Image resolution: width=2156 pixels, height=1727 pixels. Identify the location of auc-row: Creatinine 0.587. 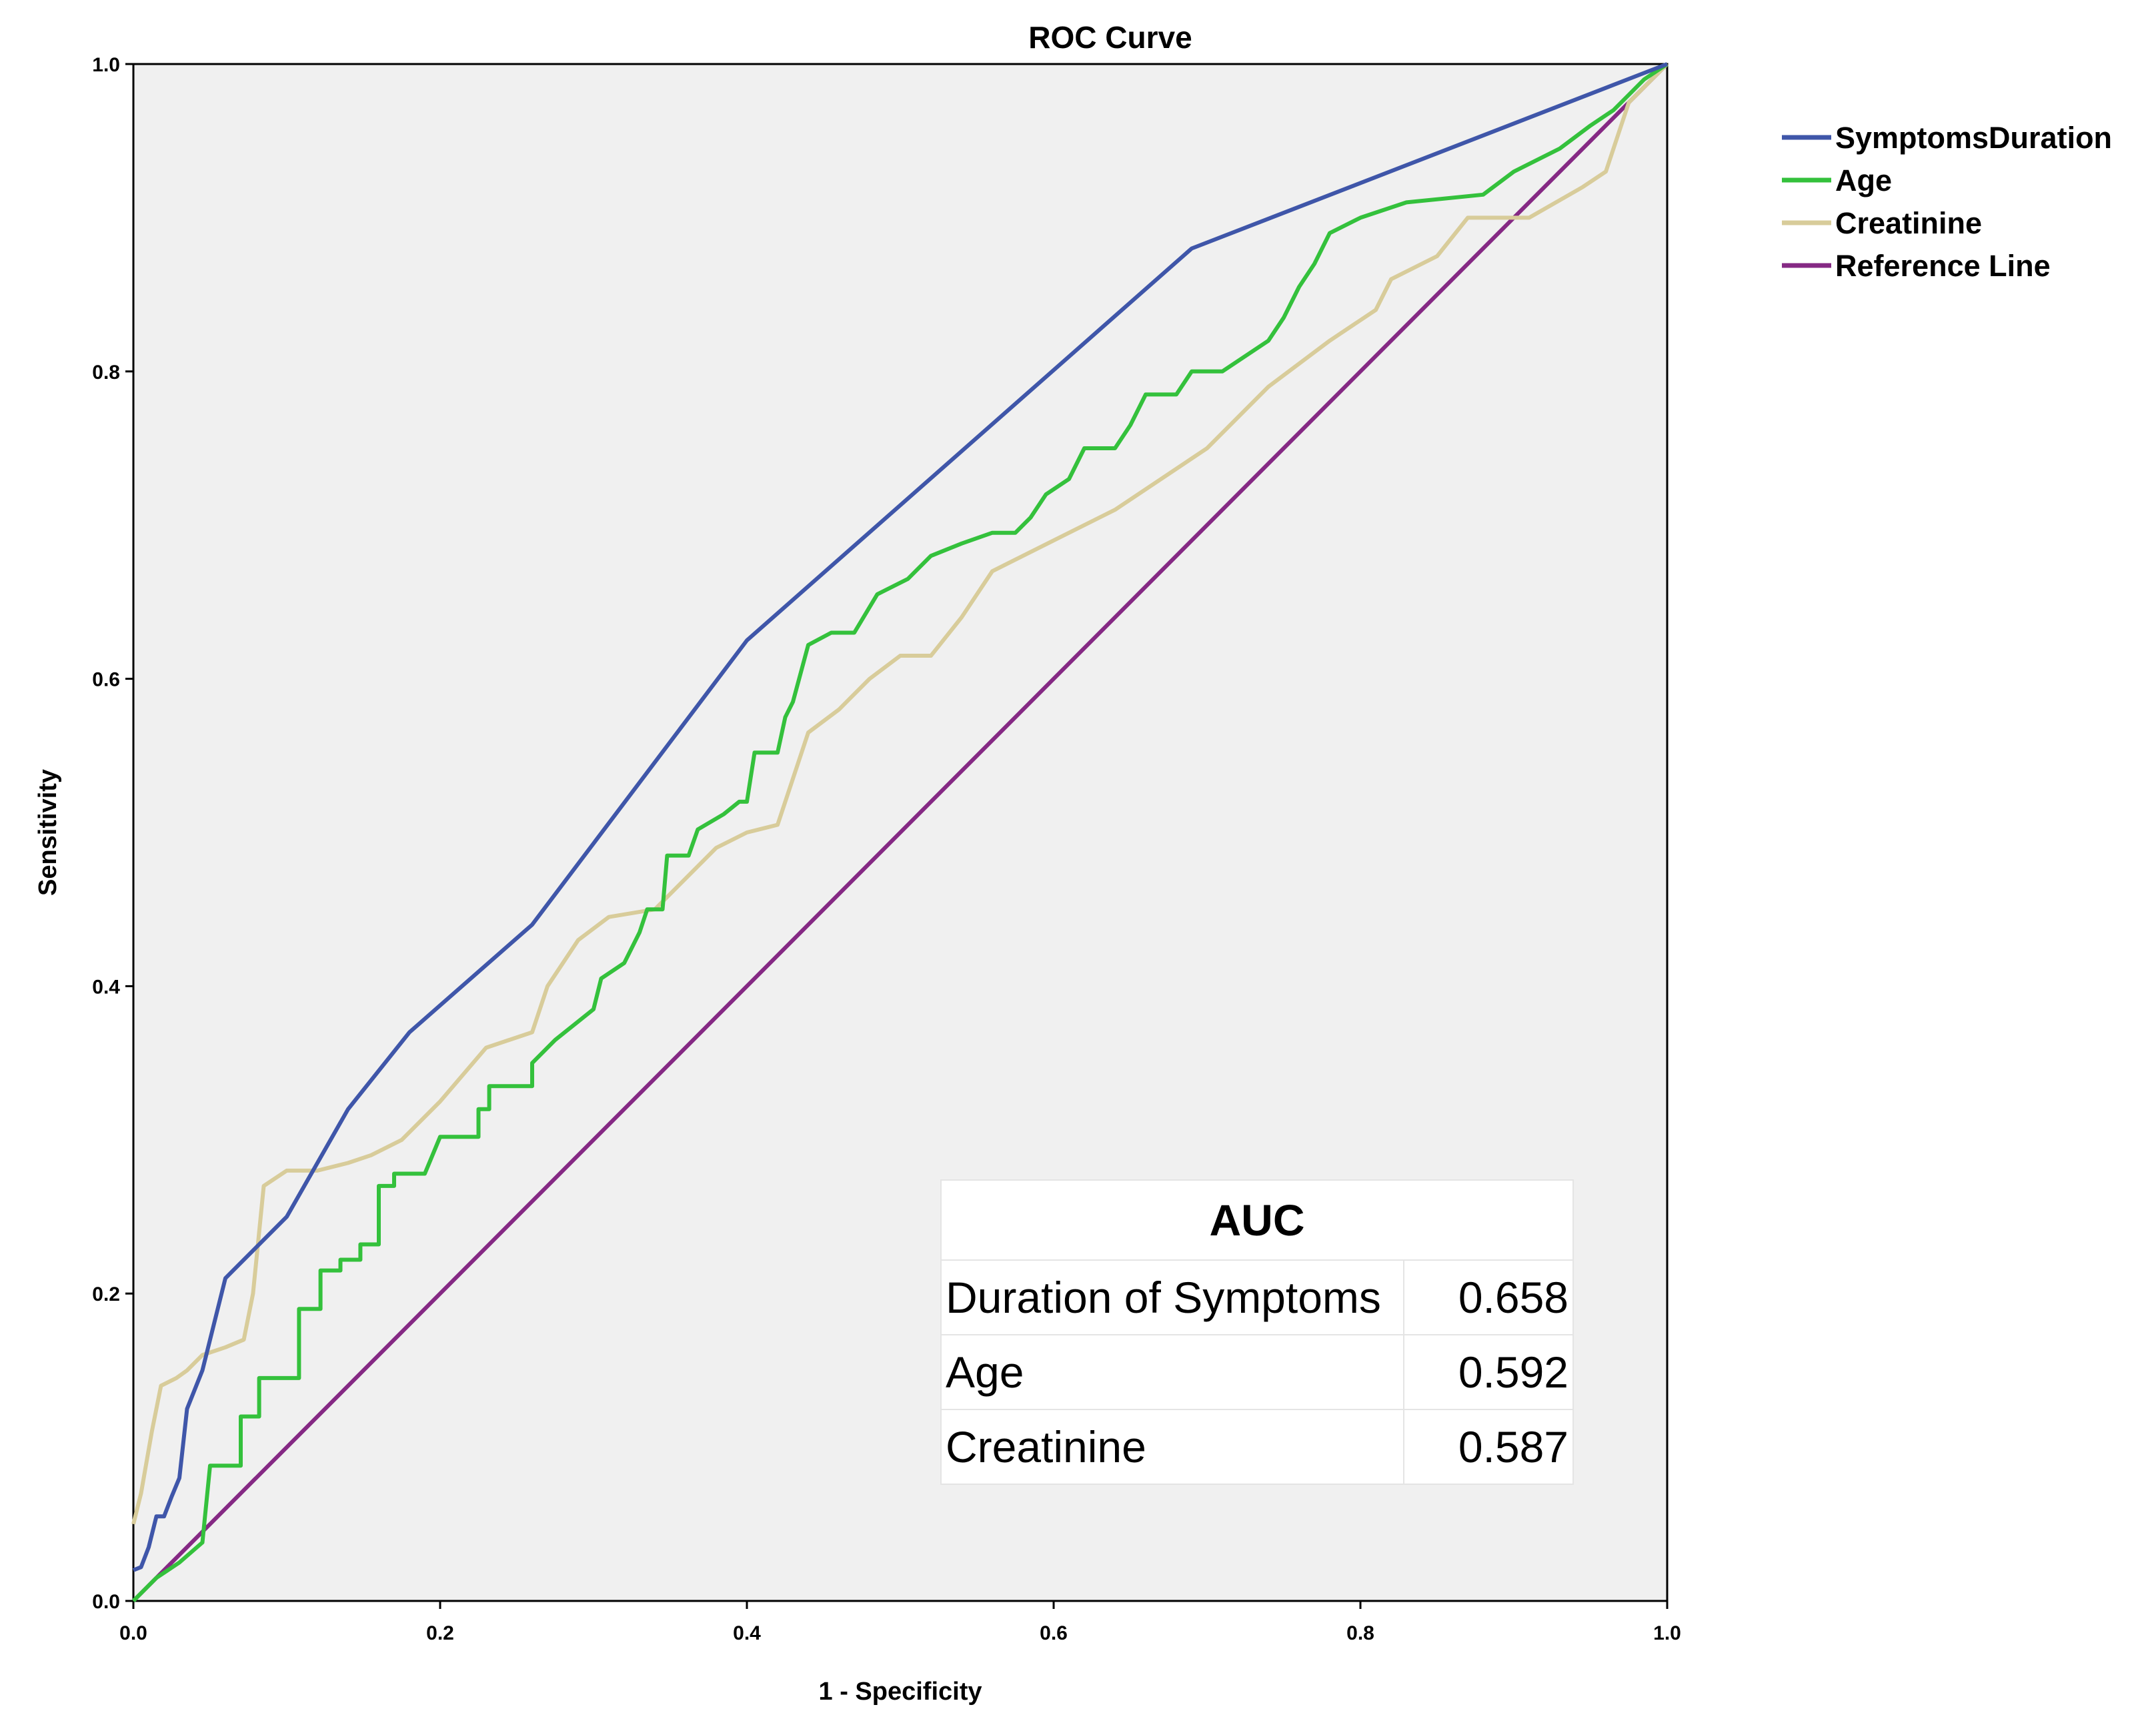
(1257, 1447).